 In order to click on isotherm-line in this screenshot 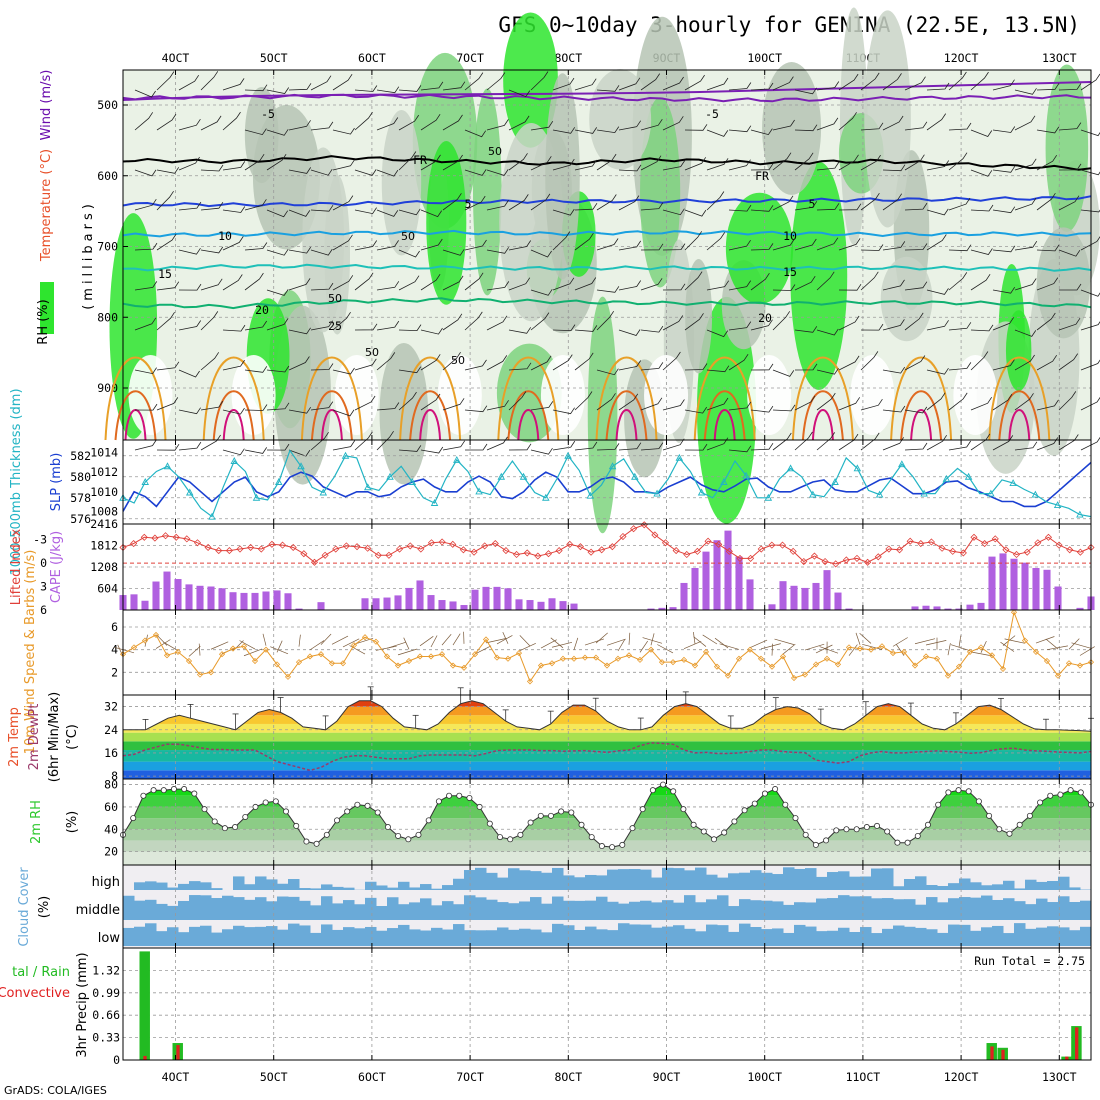, I will do `click(607, 233)`.